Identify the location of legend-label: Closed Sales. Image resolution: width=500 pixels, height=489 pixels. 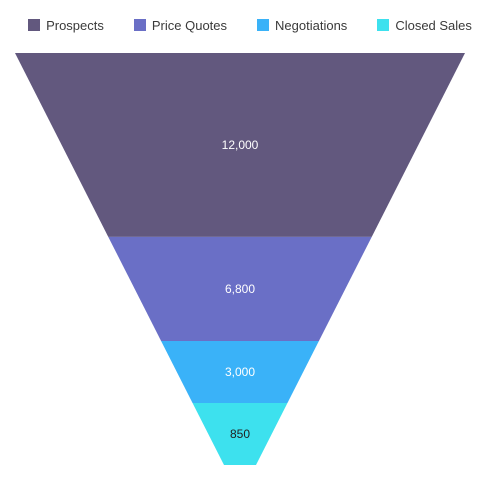
(433, 25).